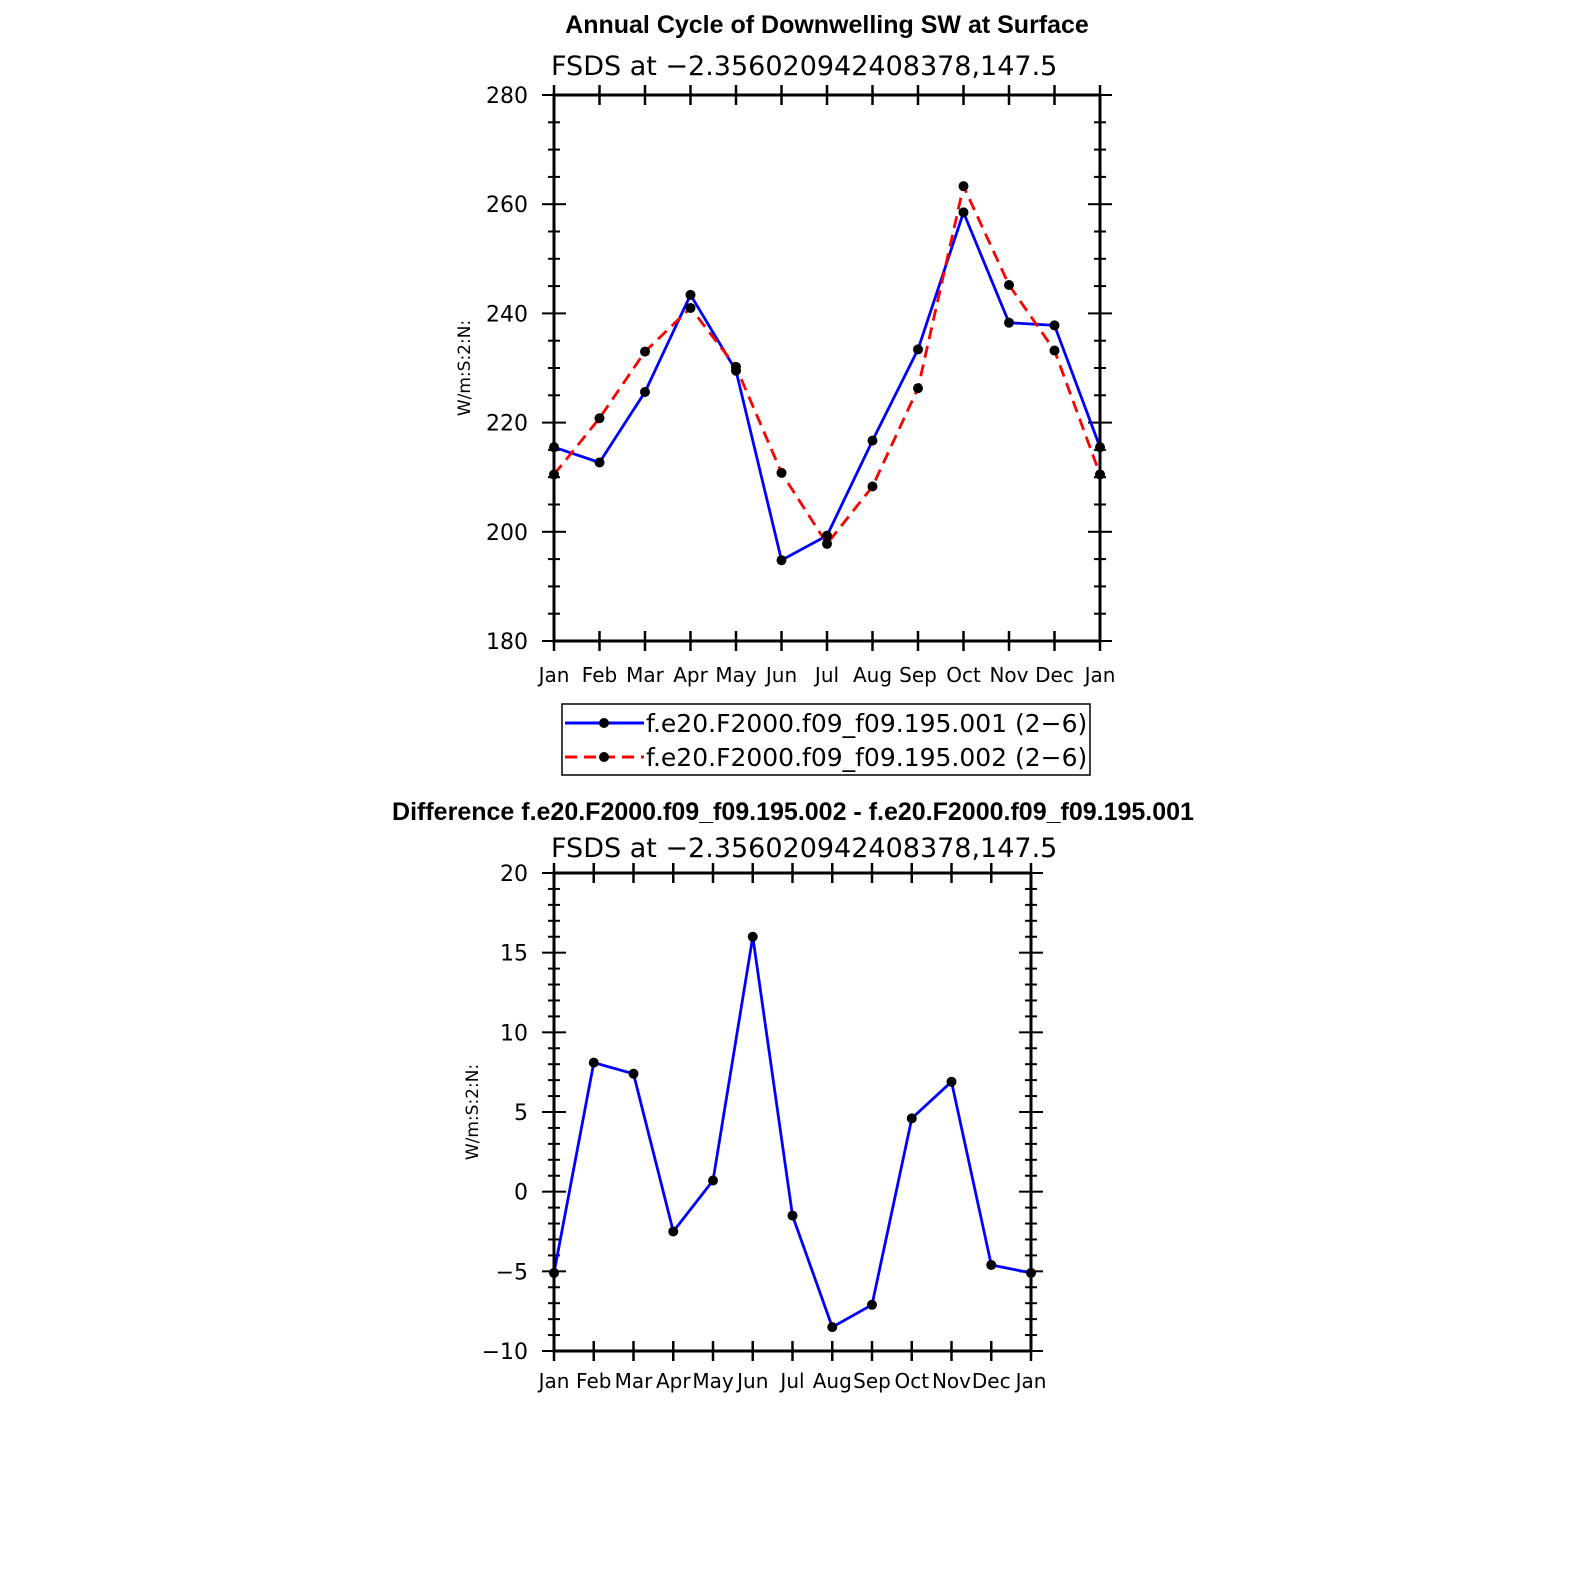 The image size is (1574, 1579). I want to click on chart2-x-tick-labels: Jan Feb Mar Apr May Jun Jul Aug Sep Oct Nov Dec Jan, so click(792, 1381).